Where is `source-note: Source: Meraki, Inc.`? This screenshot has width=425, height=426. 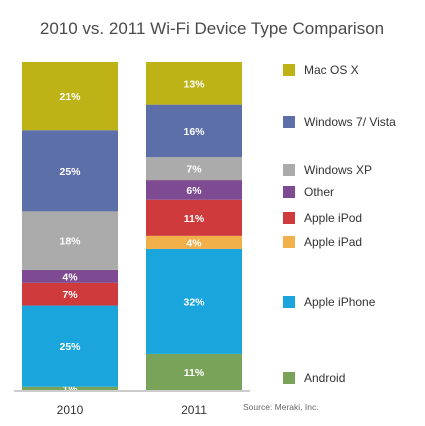 source-note: Source: Meraki, Inc. is located at coordinates (281, 407).